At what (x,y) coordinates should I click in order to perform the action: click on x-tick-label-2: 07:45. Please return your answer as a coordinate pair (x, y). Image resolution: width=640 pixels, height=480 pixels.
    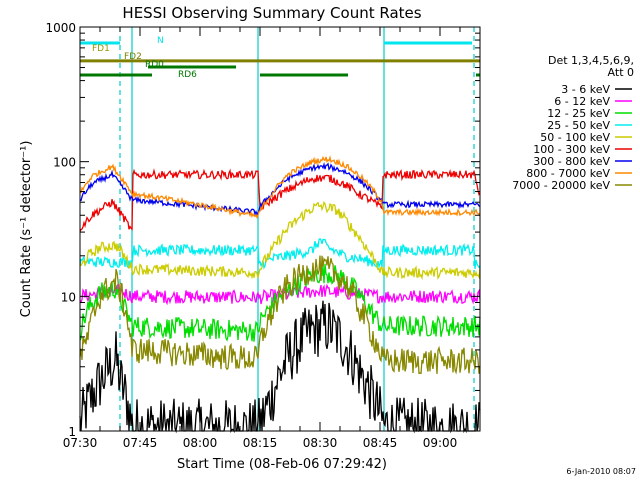
    Looking at the image, I should click on (140, 443).